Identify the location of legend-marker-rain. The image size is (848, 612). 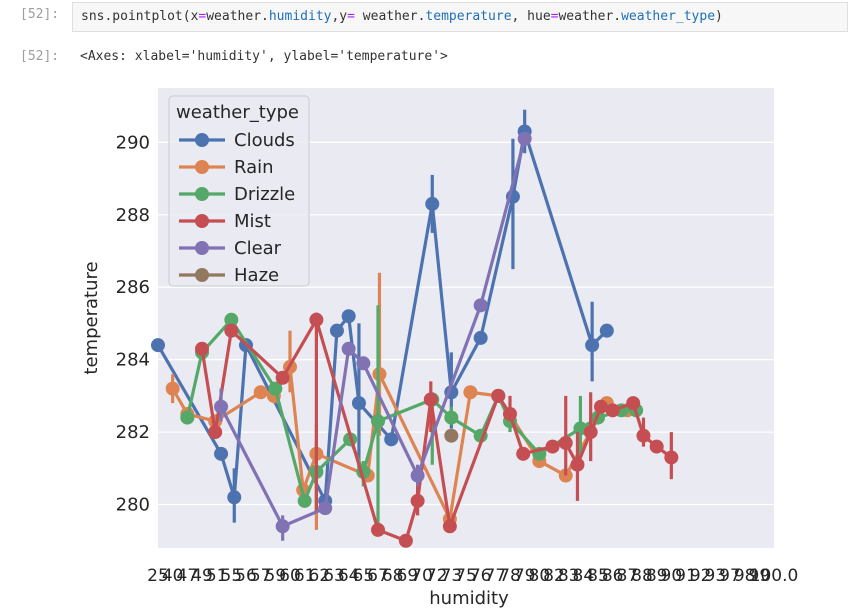
(202, 167).